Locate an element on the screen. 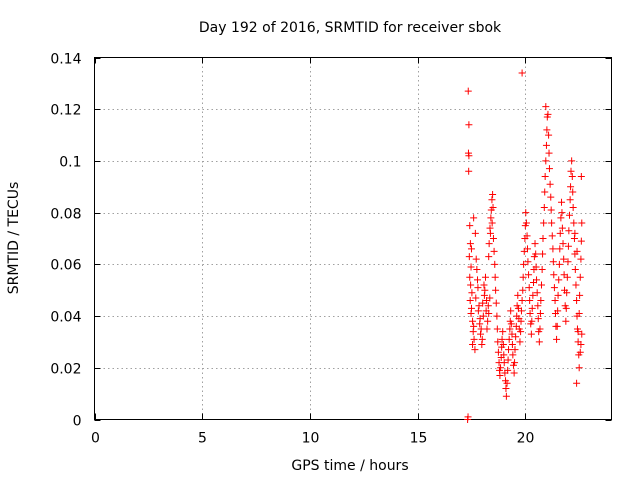 The height and width of the screenshot is (480, 640). y-tick-label: 0.04 is located at coordinates (65, 318).